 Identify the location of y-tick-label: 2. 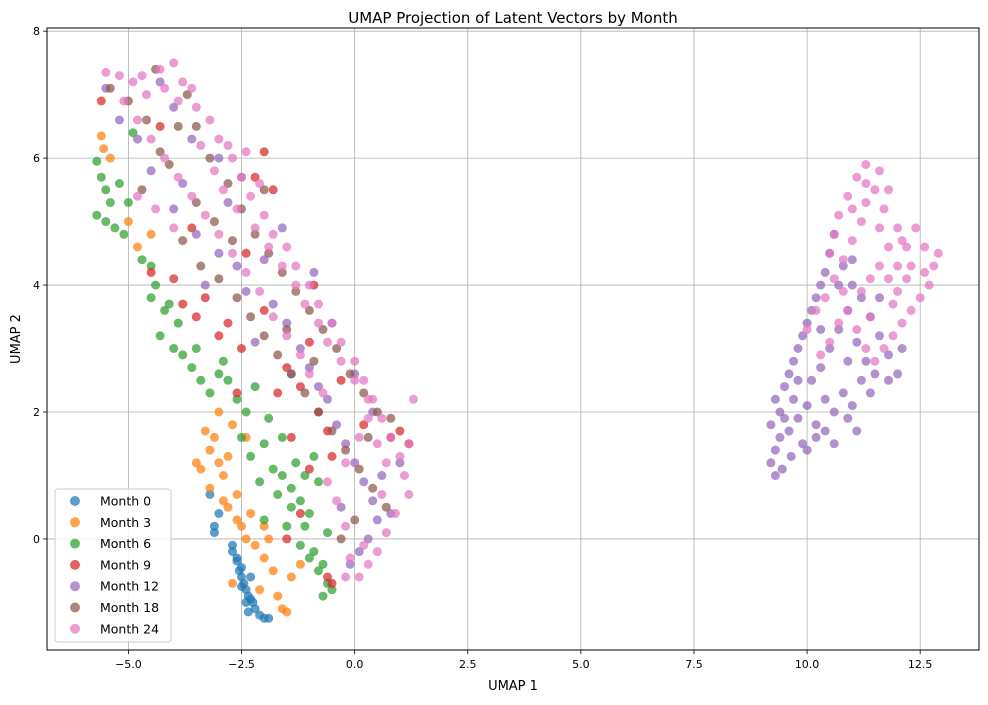
(36, 412).